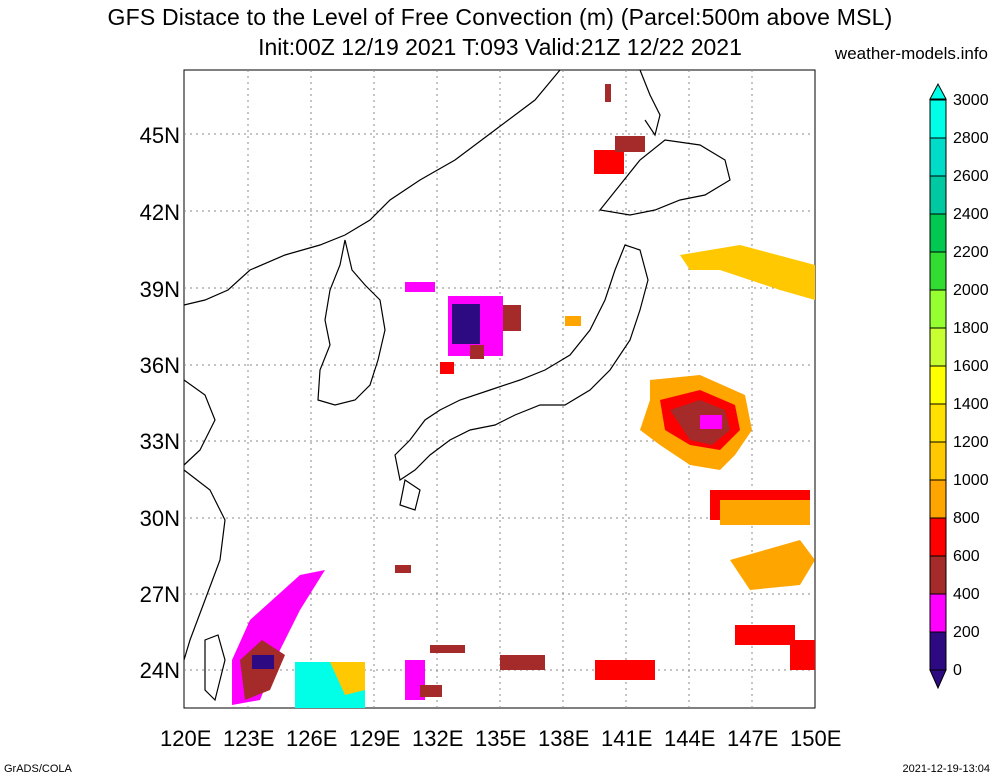 The height and width of the screenshot is (779, 1000). What do you see at coordinates (375, 738) in the screenshot?
I see `lon-label-129e: 129E` at bounding box center [375, 738].